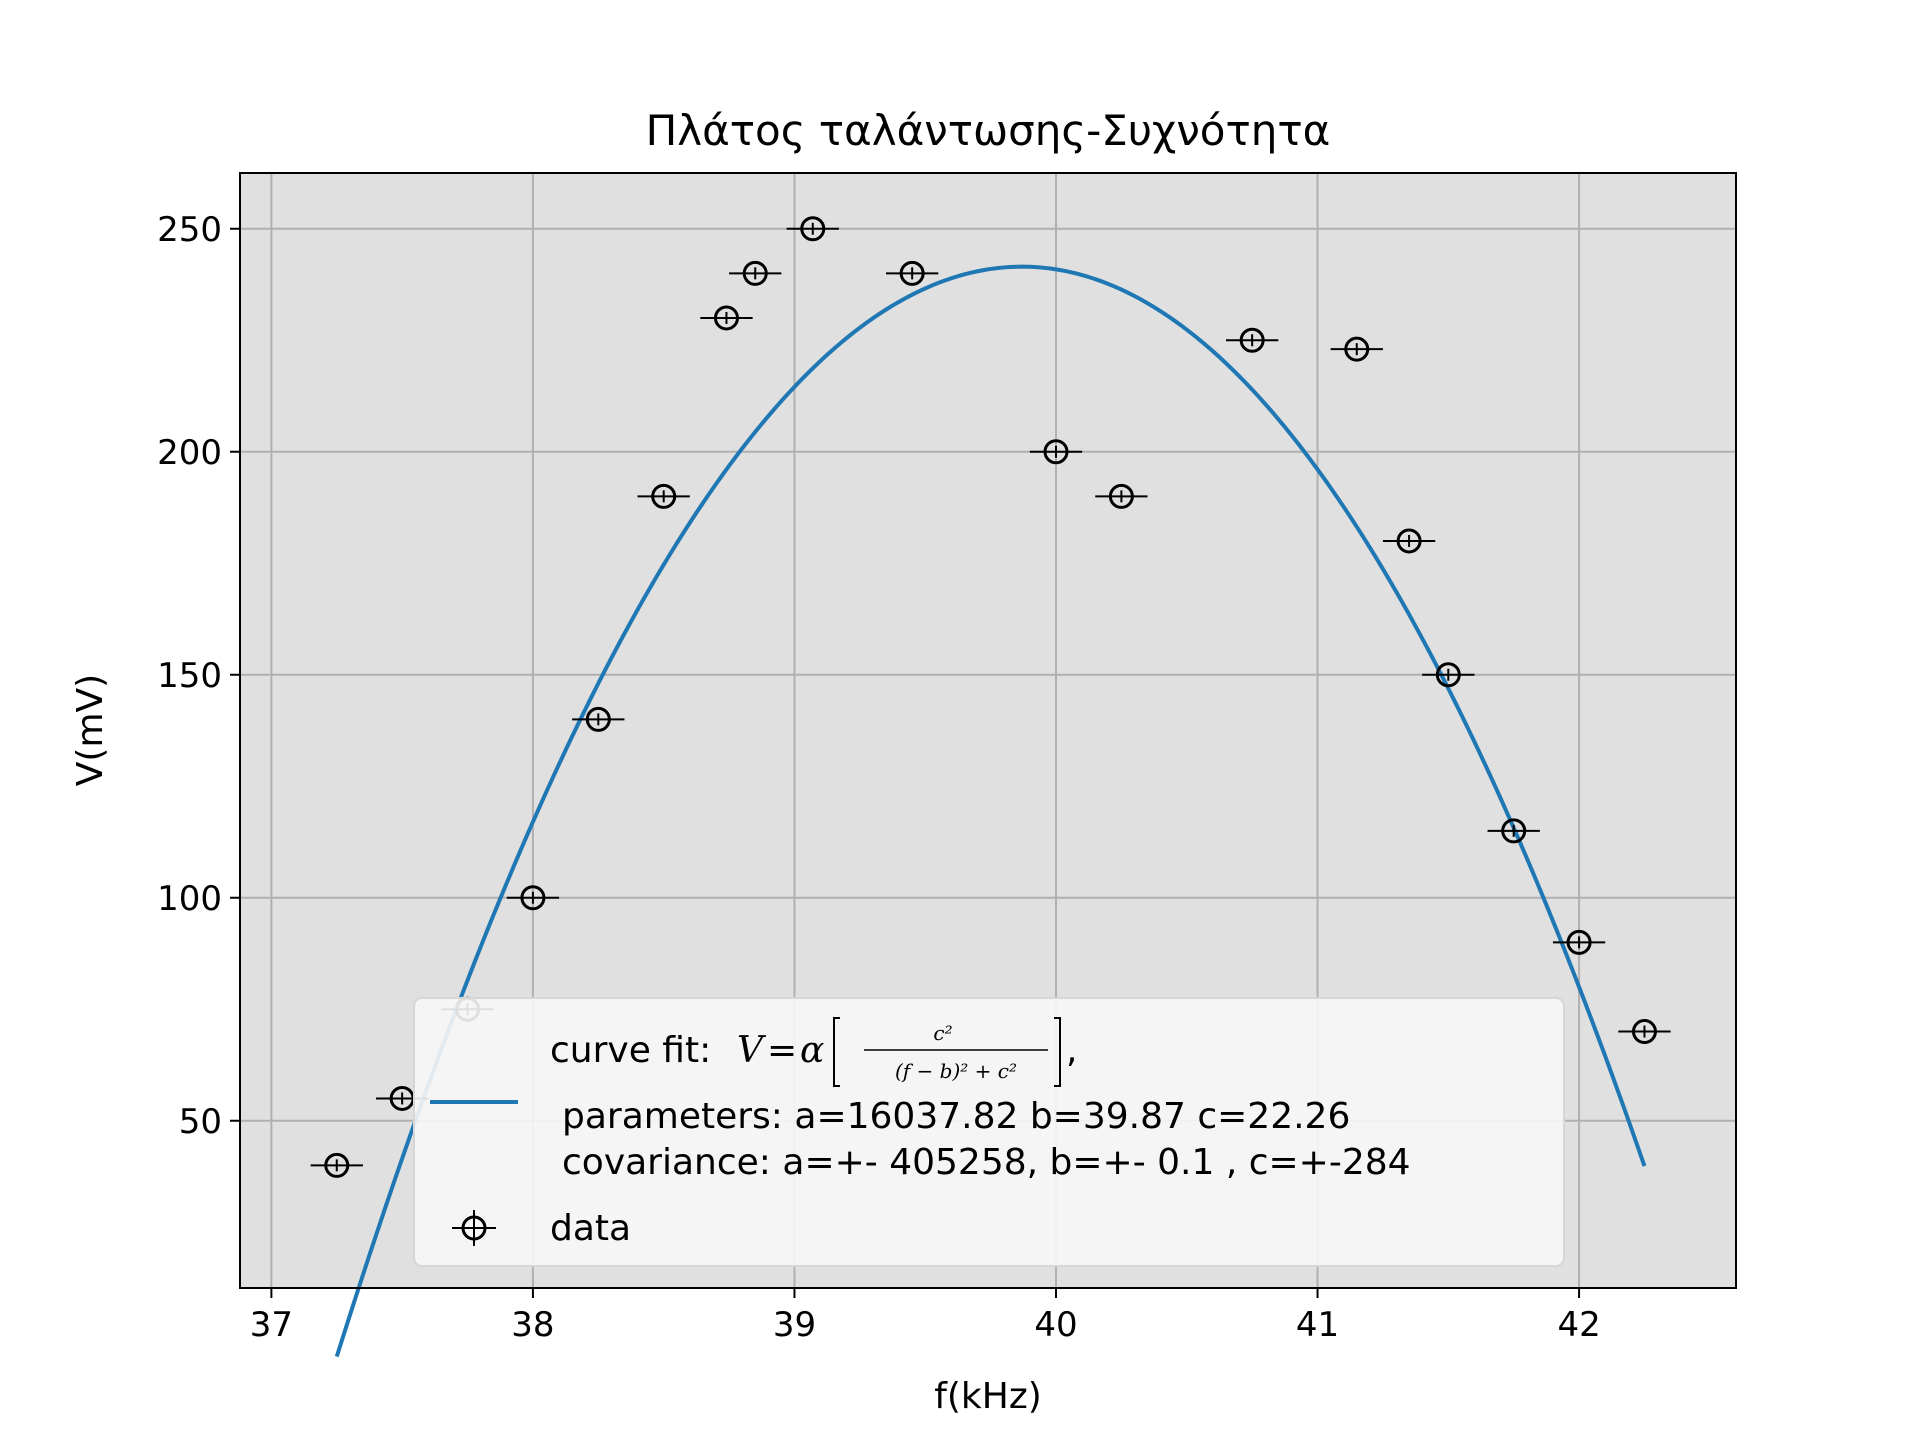  What do you see at coordinates (630, 1050) in the screenshot?
I see `legend-fit-prefix: curve fit:` at bounding box center [630, 1050].